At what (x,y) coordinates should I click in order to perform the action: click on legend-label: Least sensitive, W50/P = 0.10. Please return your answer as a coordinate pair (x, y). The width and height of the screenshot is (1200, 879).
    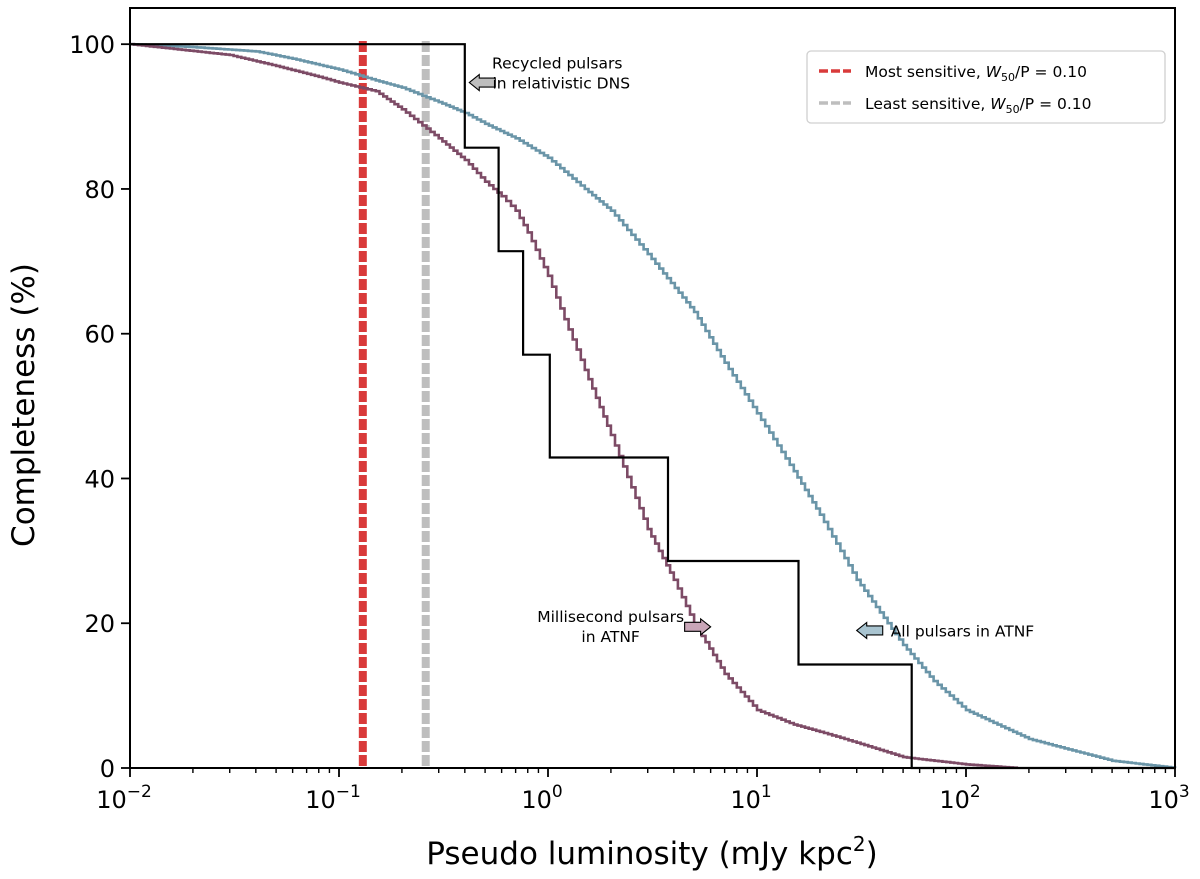
    Looking at the image, I should click on (978, 105).